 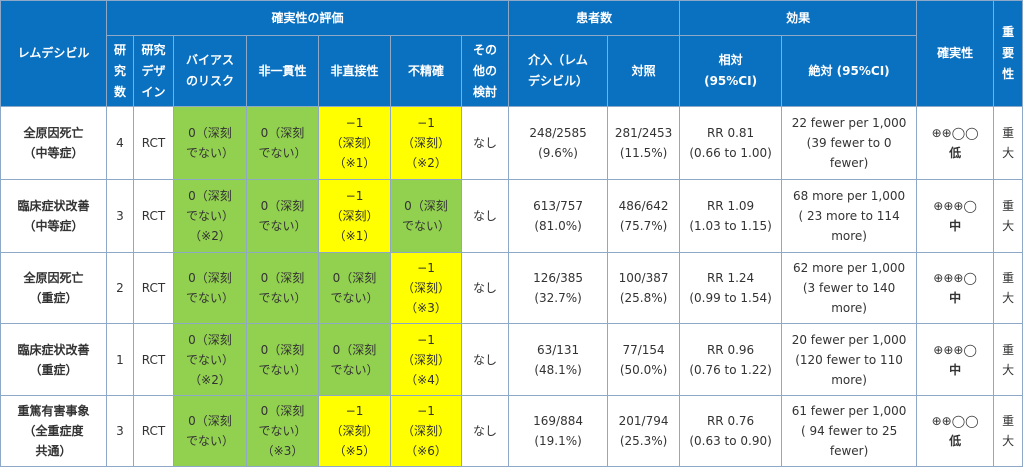 What do you see at coordinates (644, 216) in the screenshot?
I see `control-cell: 486/642 (75.7%)` at bounding box center [644, 216].